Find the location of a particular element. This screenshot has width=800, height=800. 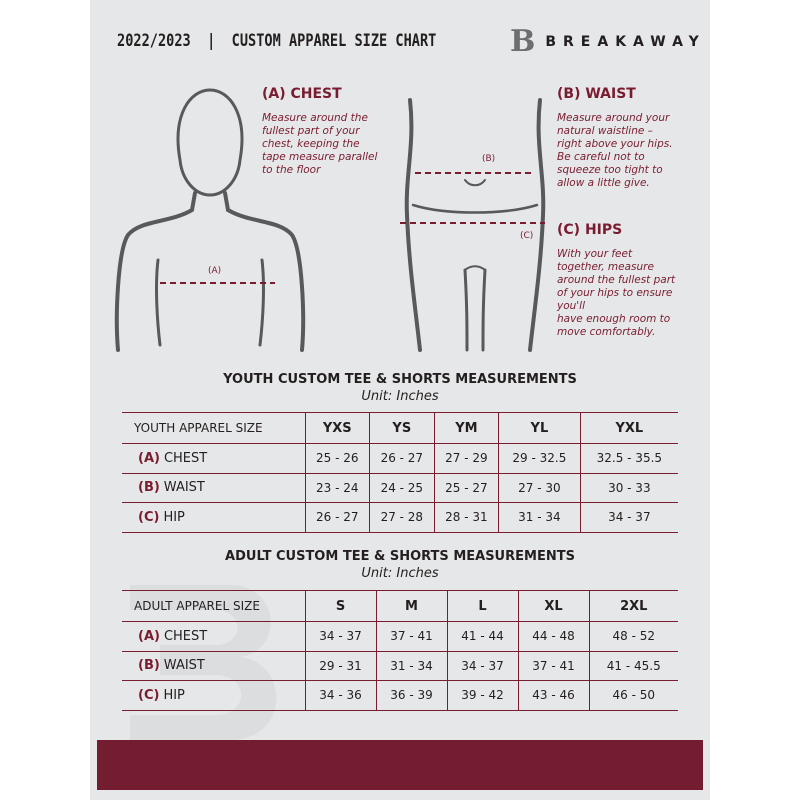

cell: 32.5 - 35.5 is located at coordinates (628, 458).